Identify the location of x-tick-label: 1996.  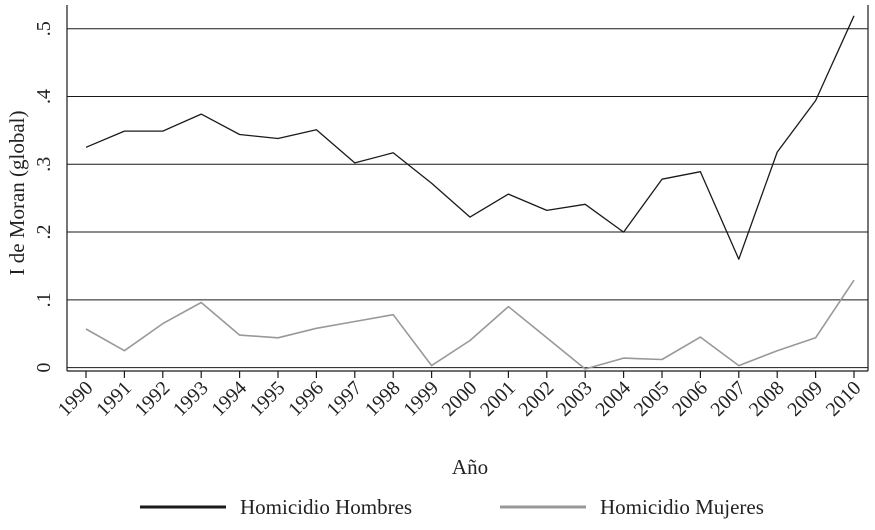
(306, 399).